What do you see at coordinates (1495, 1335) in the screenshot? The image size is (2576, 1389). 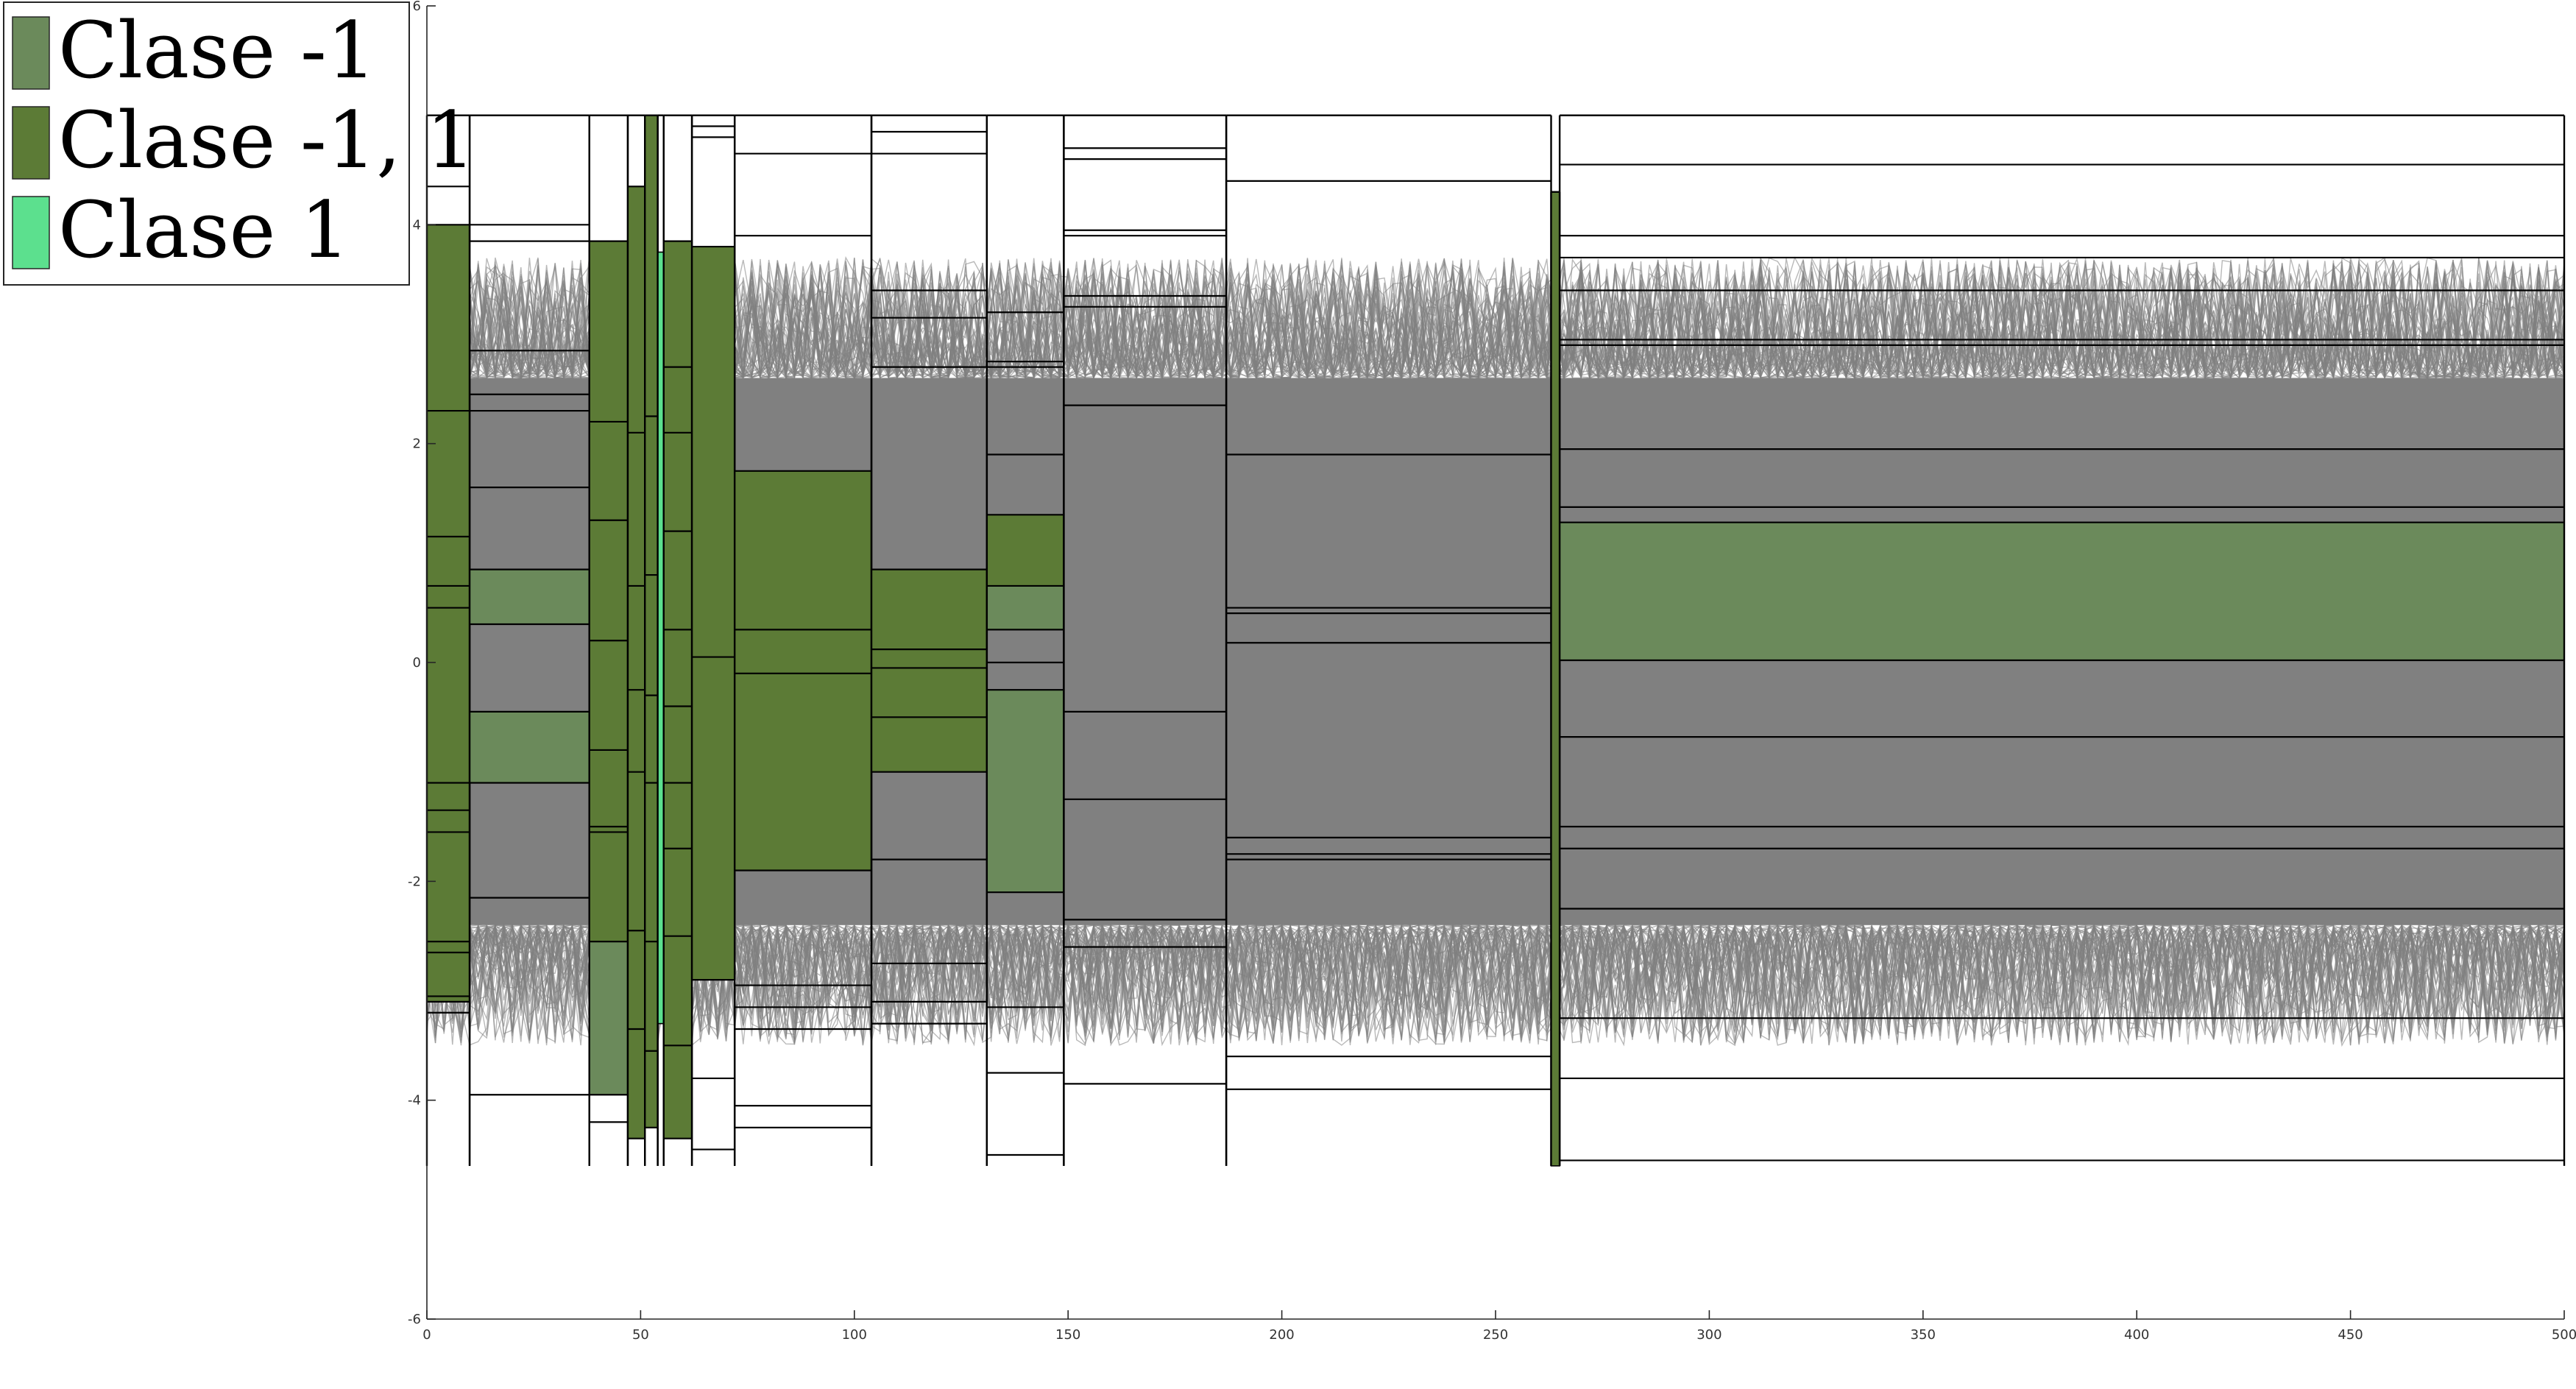 I see `x-tick-label: 250` at bounding box center [1495, 1335].